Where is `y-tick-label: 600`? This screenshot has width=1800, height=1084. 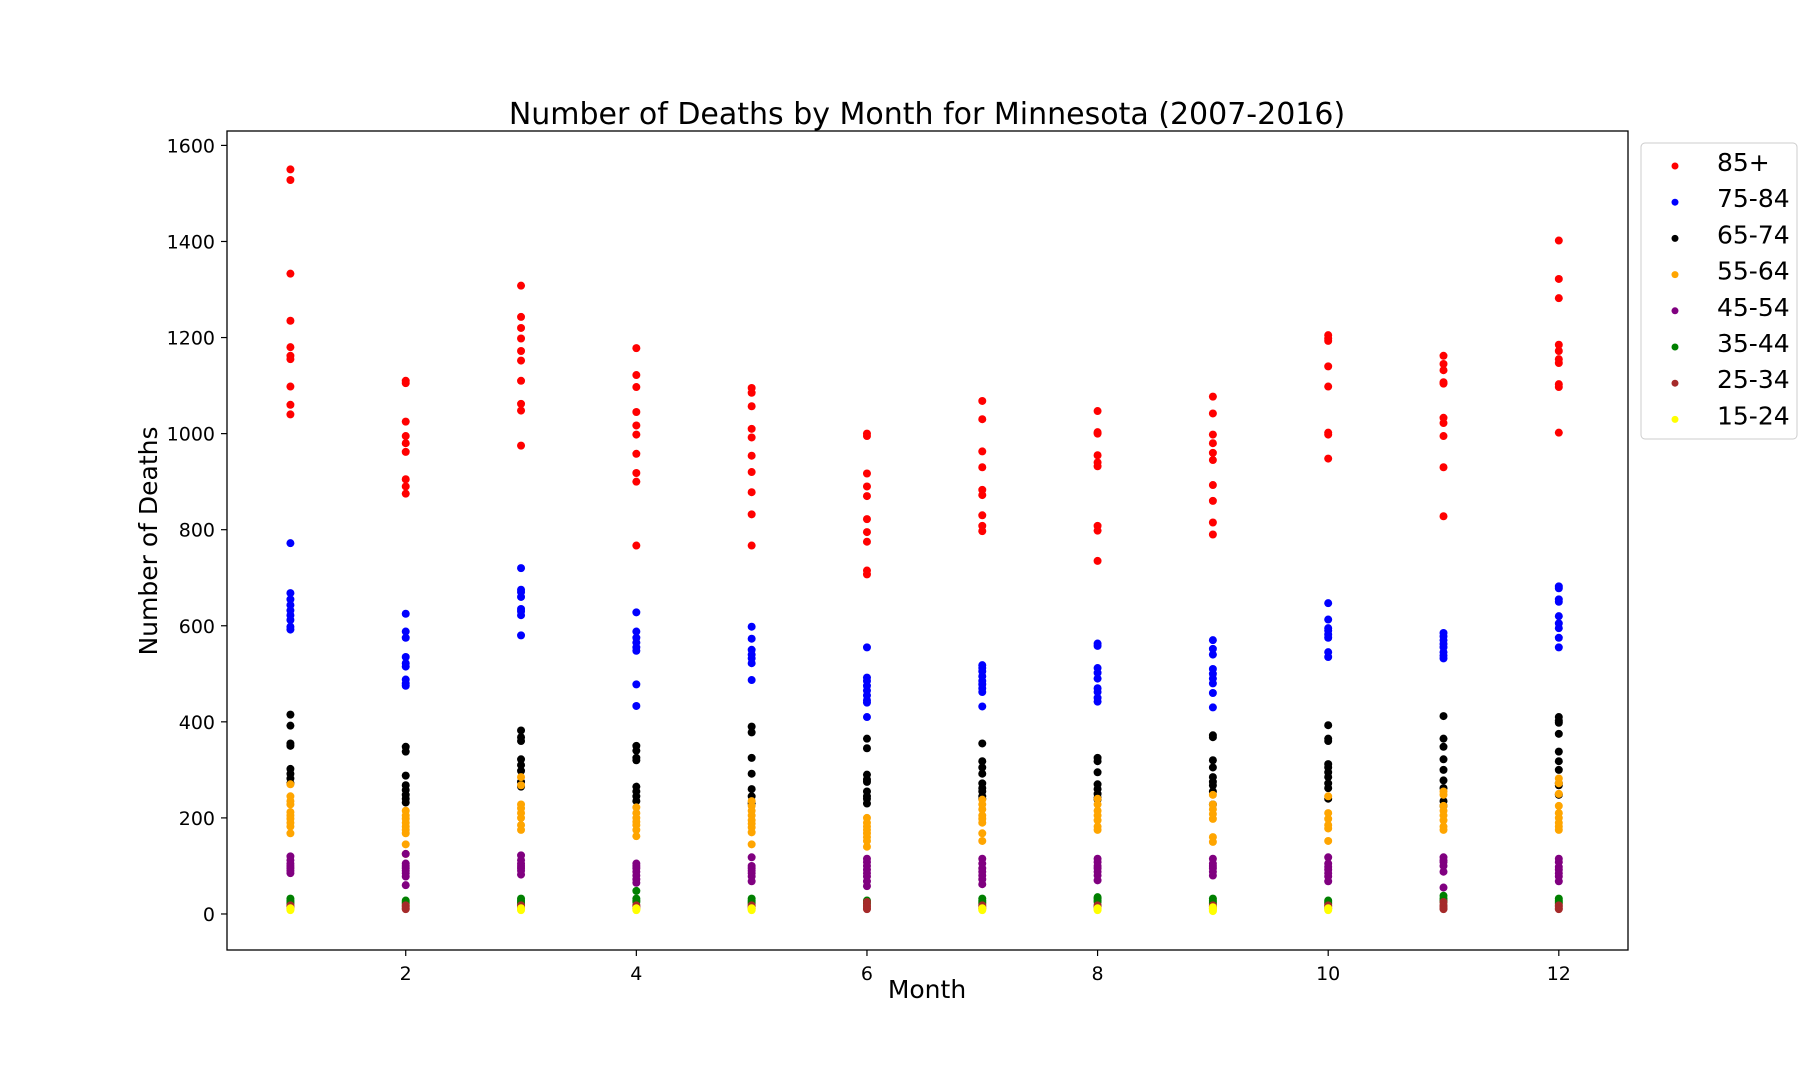
y-tick-label: 600 is located at coordinates (197, 627).